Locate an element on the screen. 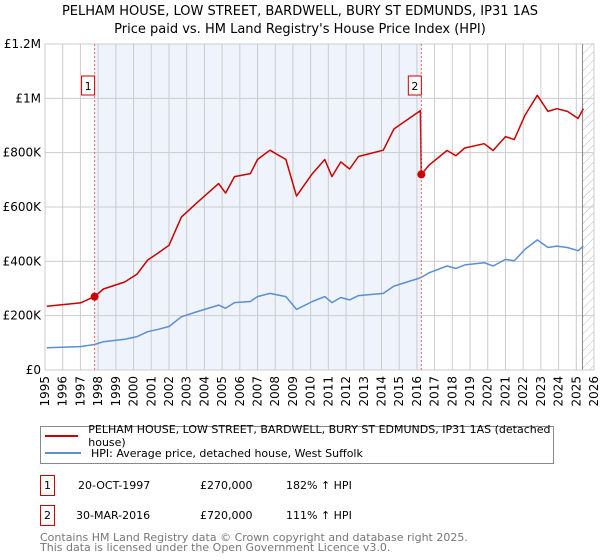  x-tick-label: 2006 is located at coordinates (240, 391).